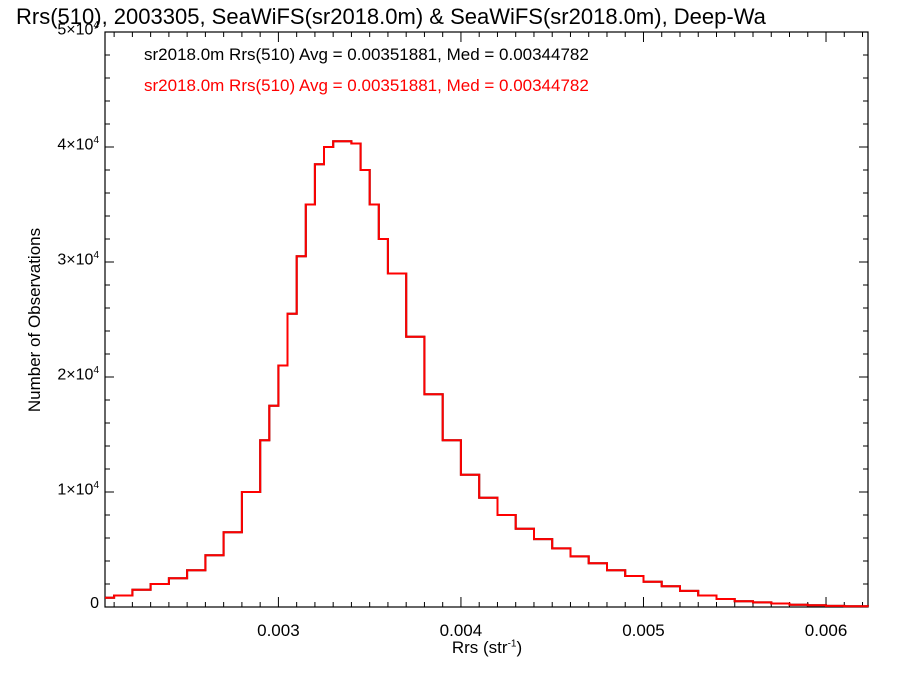 This screenshot has height=675, width=900. I want to click on x-axis-title-text: Rrs (str, so click(479, 647).